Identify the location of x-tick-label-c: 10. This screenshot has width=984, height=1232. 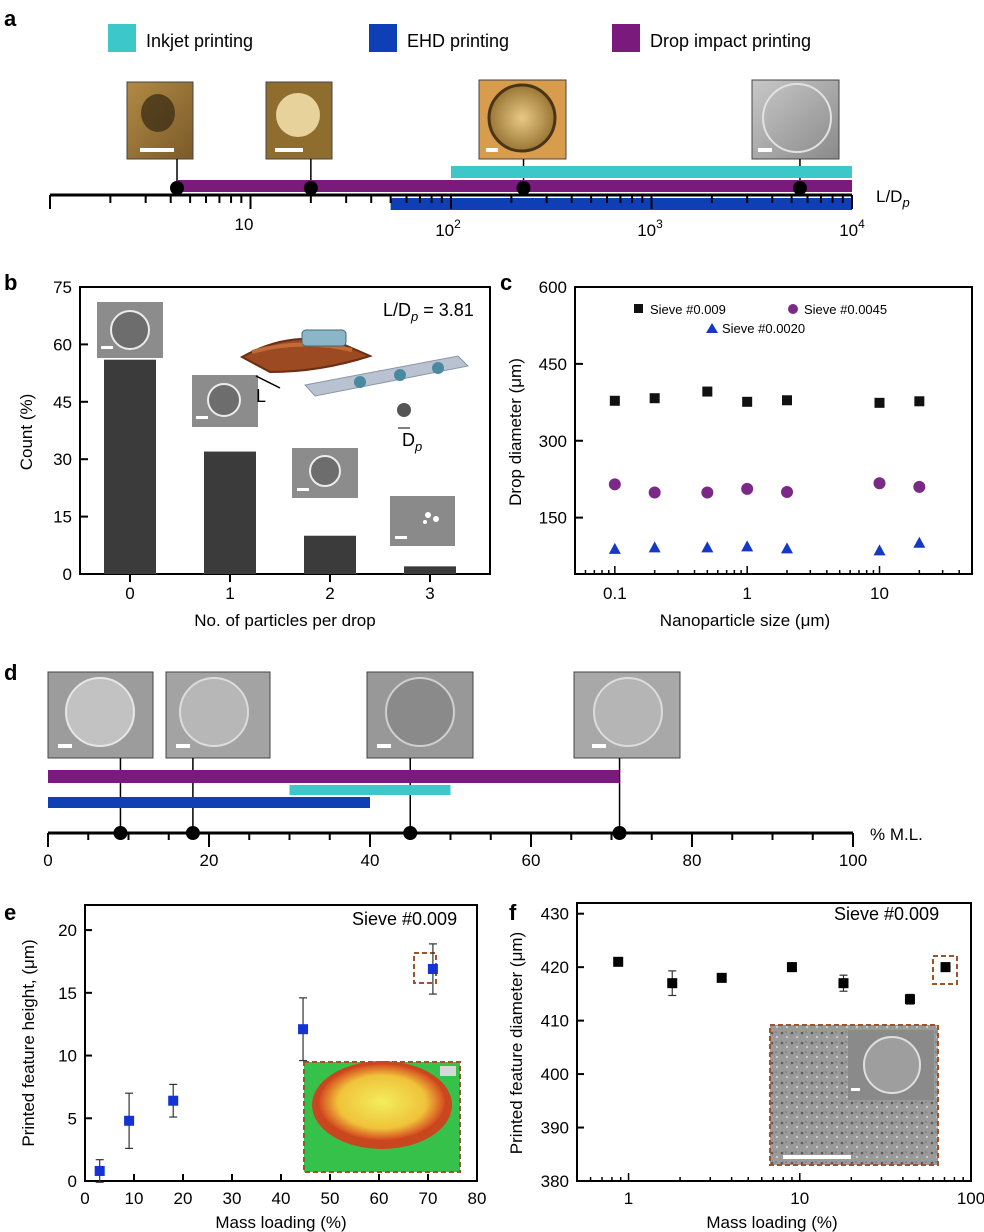
(879, 593).